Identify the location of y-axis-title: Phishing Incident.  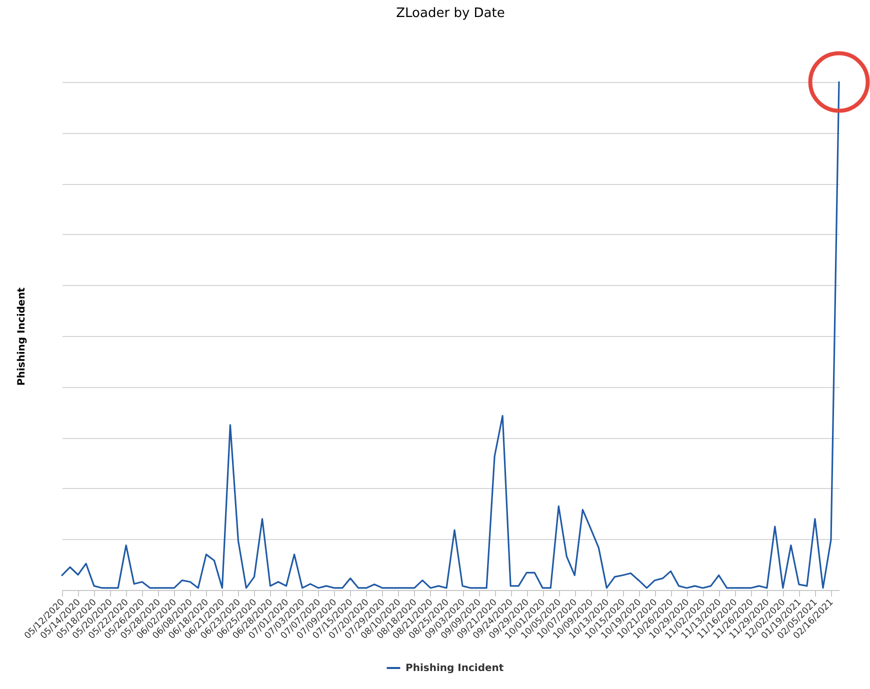
(22, 336).